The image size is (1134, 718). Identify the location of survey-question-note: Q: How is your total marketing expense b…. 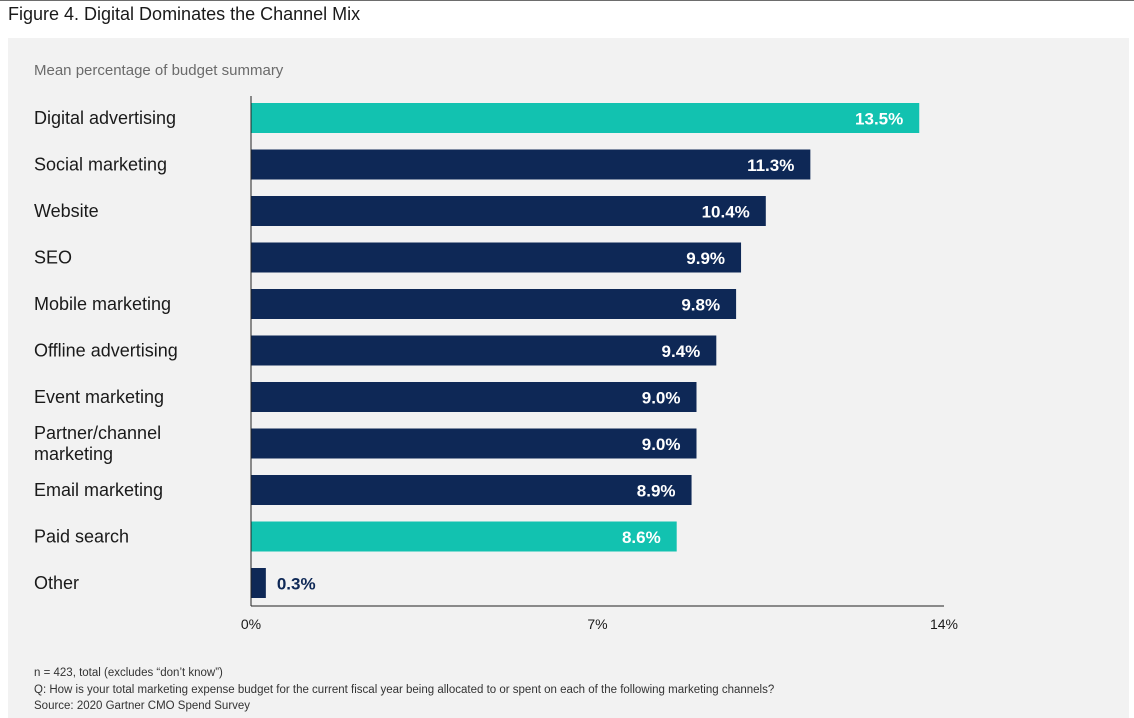
(404, 690).